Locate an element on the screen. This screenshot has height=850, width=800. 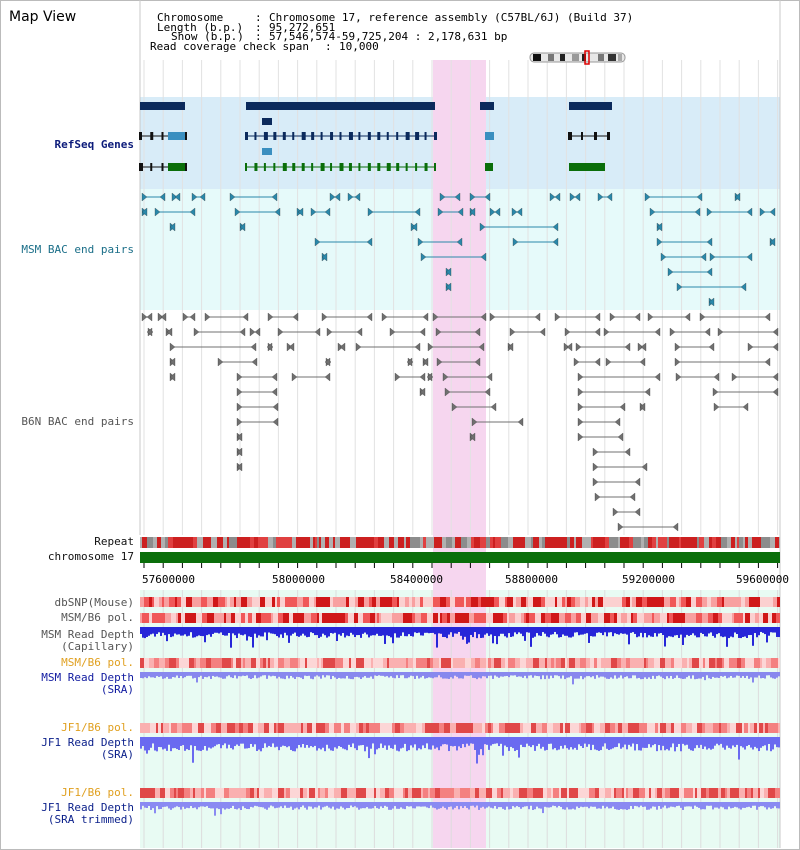
chromosome-label: Chromosome is located at coordinates (190, 17).